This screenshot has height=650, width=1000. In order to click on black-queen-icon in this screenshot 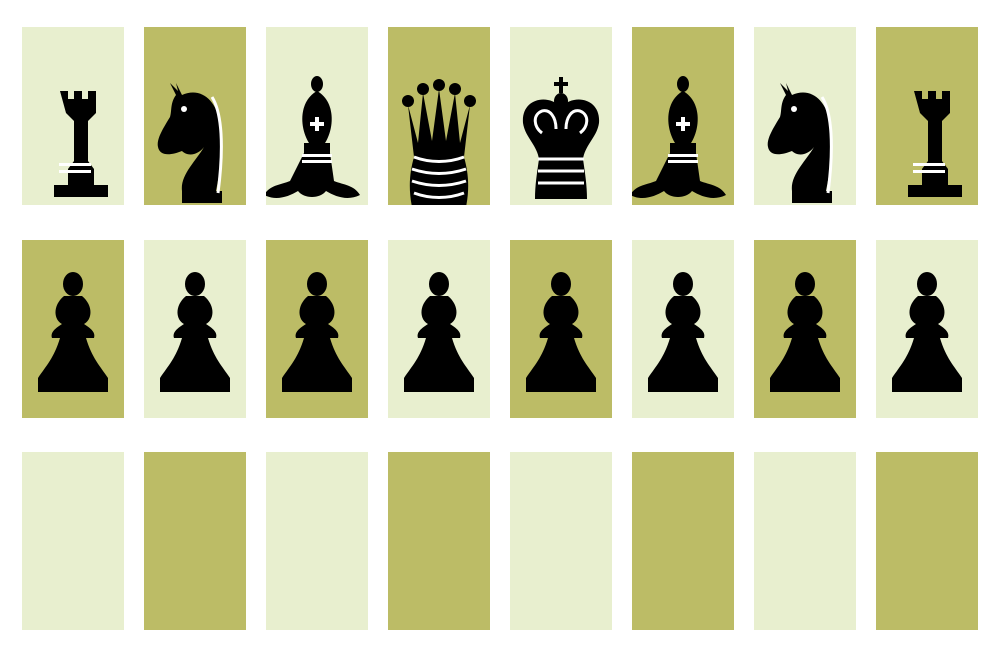, I will do `click(439, 116)`.